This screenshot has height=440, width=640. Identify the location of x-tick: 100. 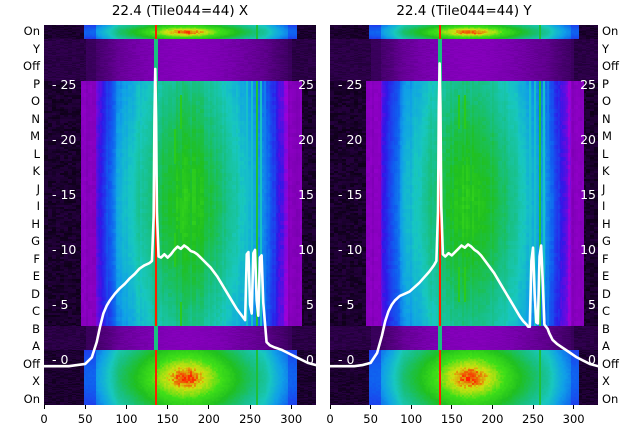
(411, 415).